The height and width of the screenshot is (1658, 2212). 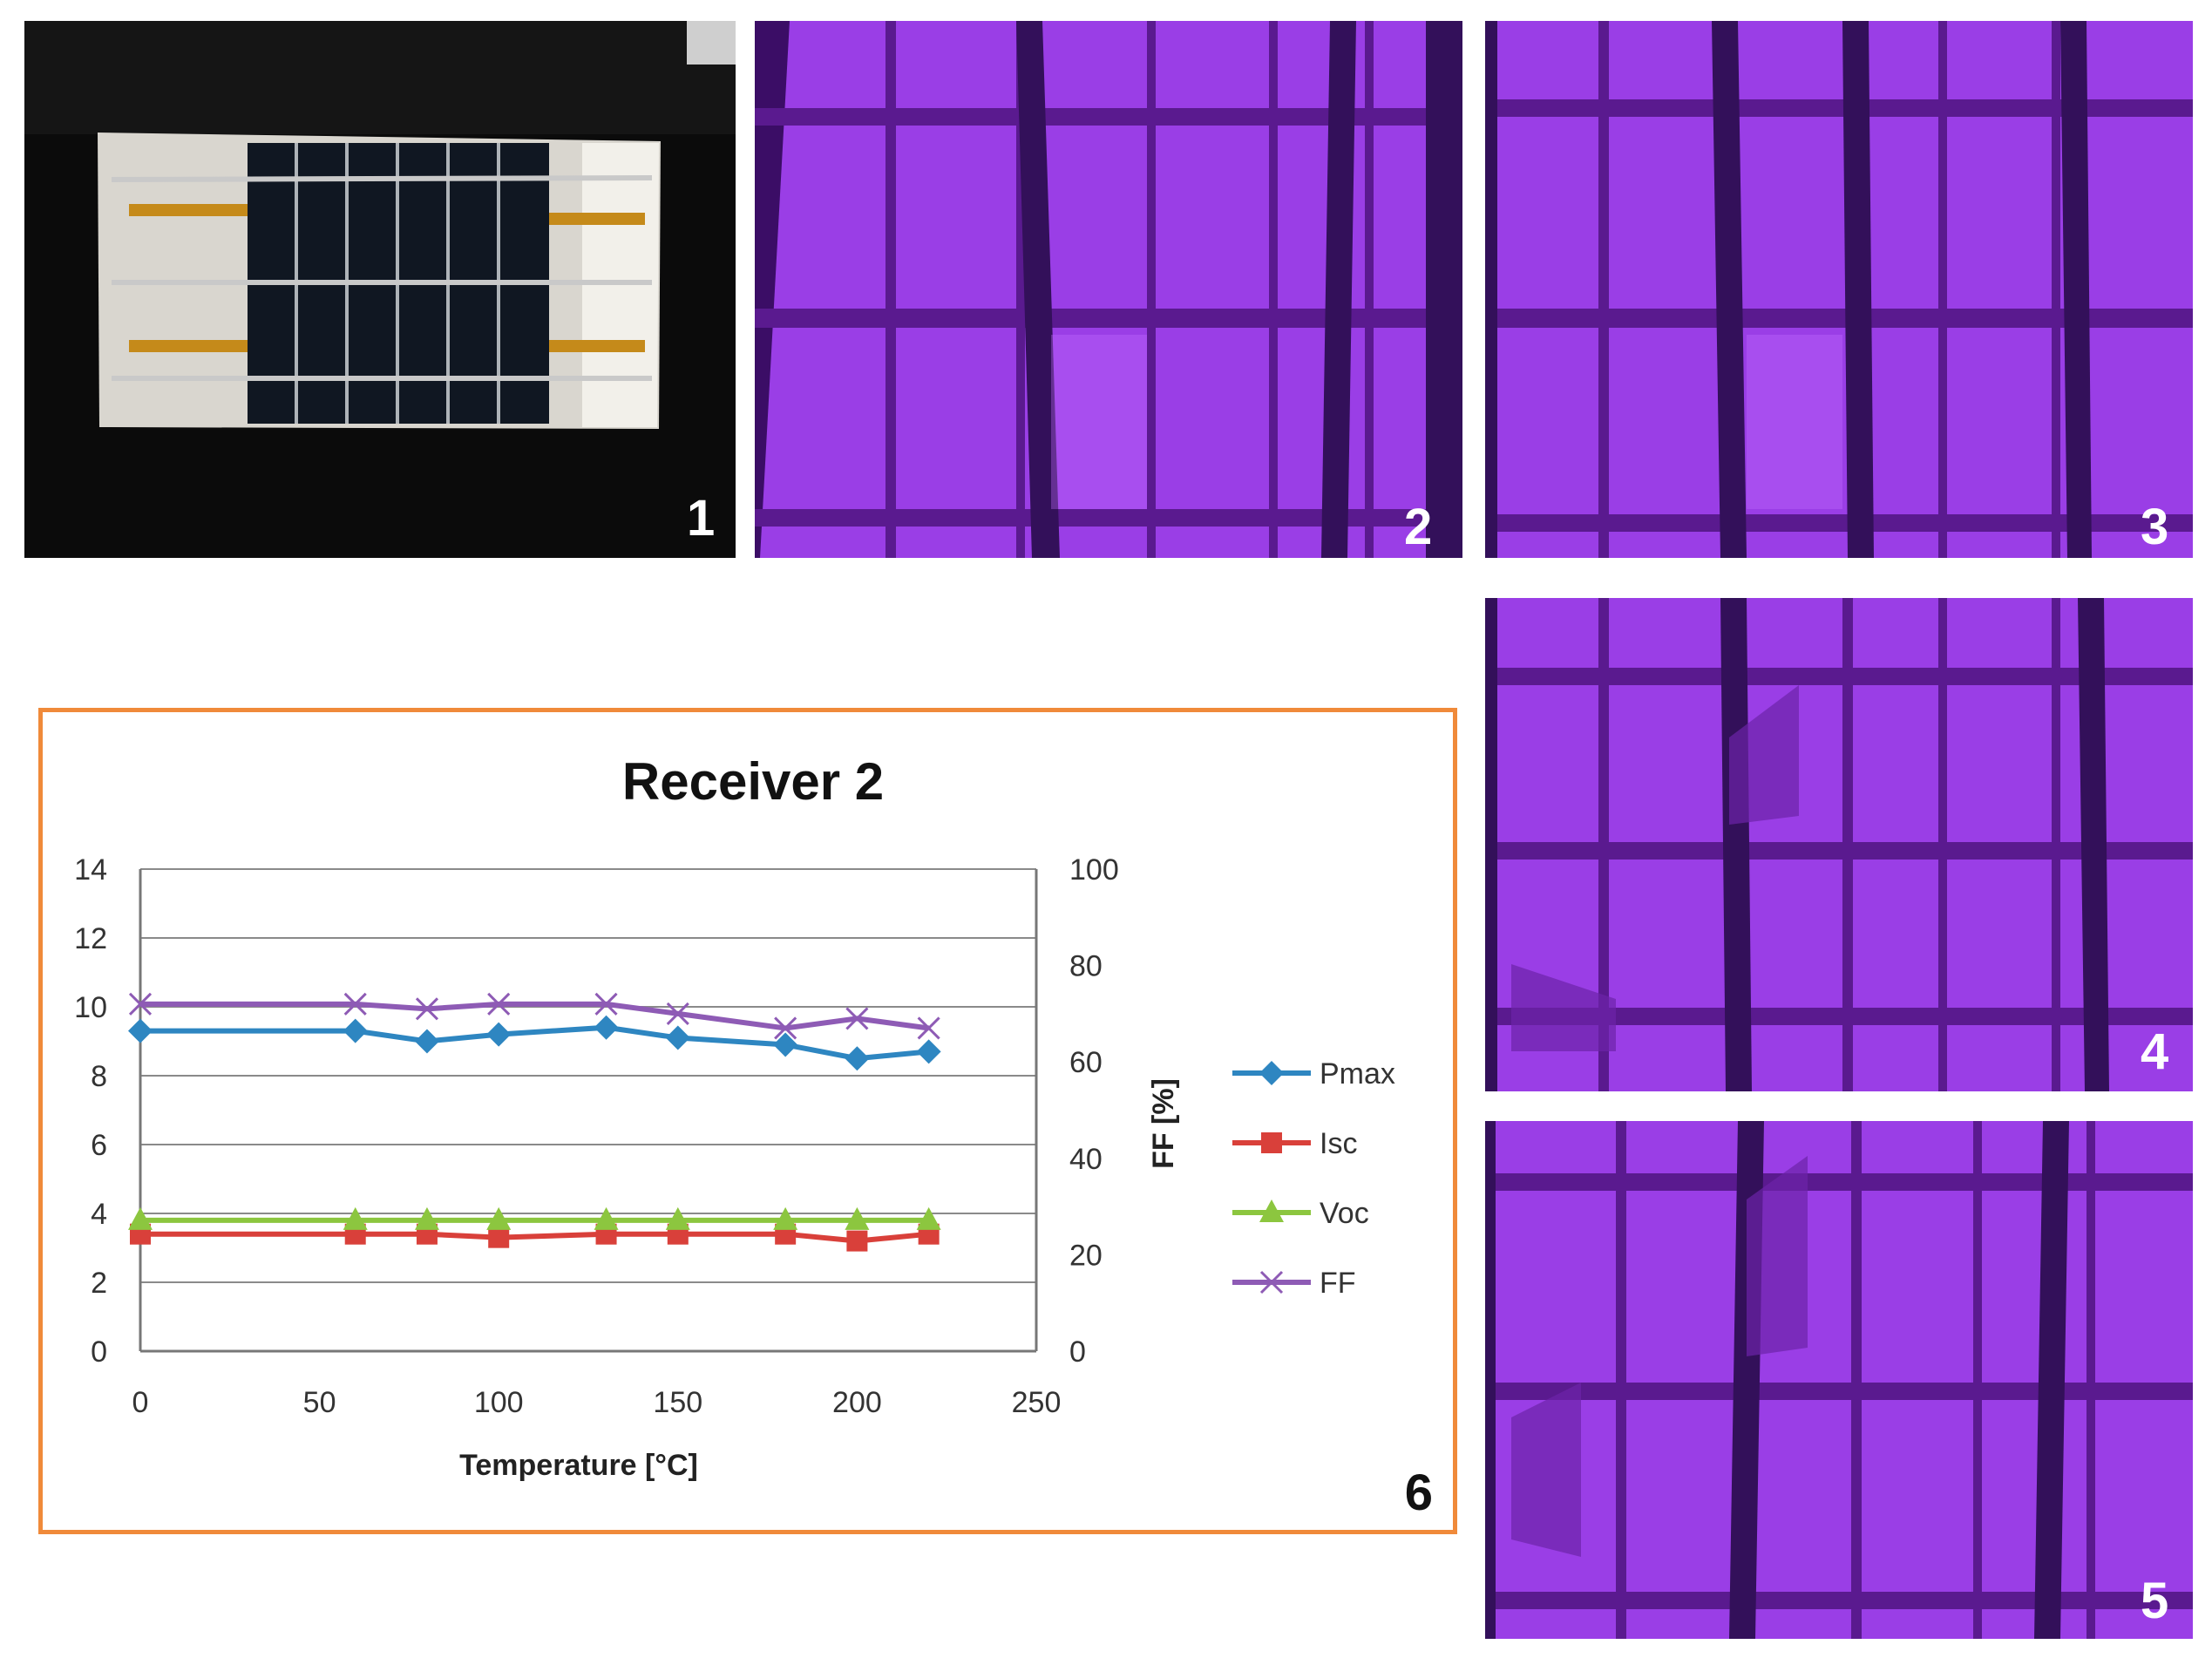 I want to click on panel-1-photo: 1, so click(x=380, y=289).